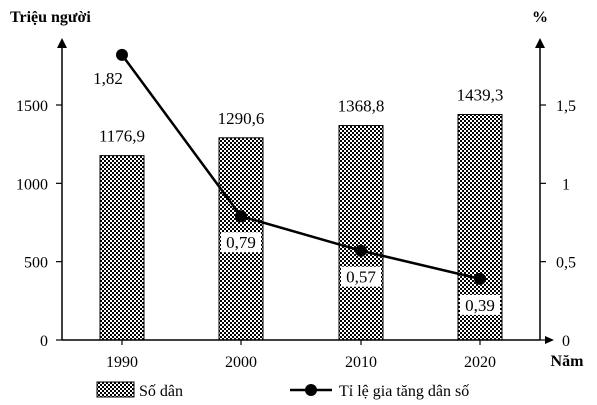 This screenshot has height=405, width=597. I want to click on y-left-tick-label: 500, so click(36, 263).